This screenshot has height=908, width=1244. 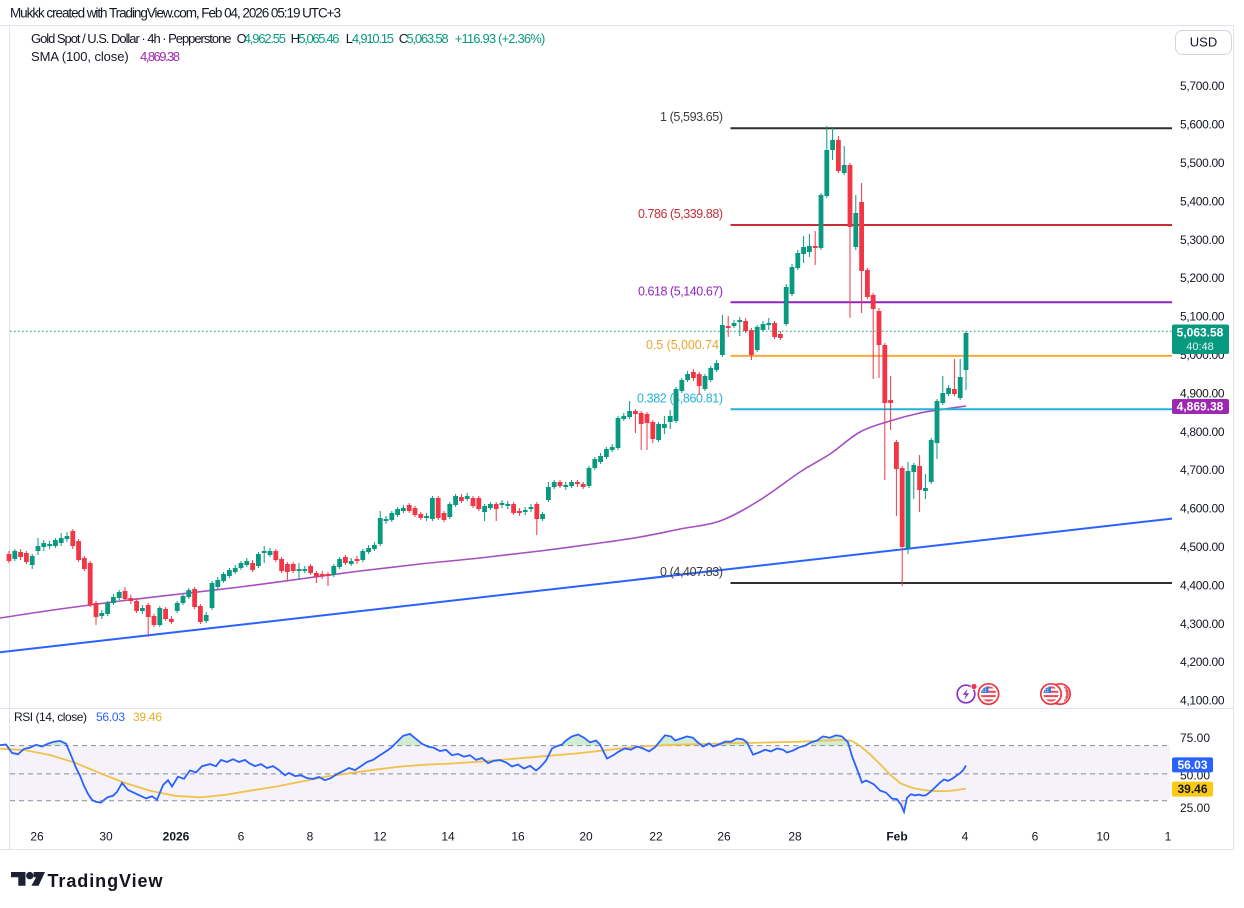 What do you see at coordinates (403, 38) in the screenshot?
I see `svg-text: C` at bounding box center [403, 38].